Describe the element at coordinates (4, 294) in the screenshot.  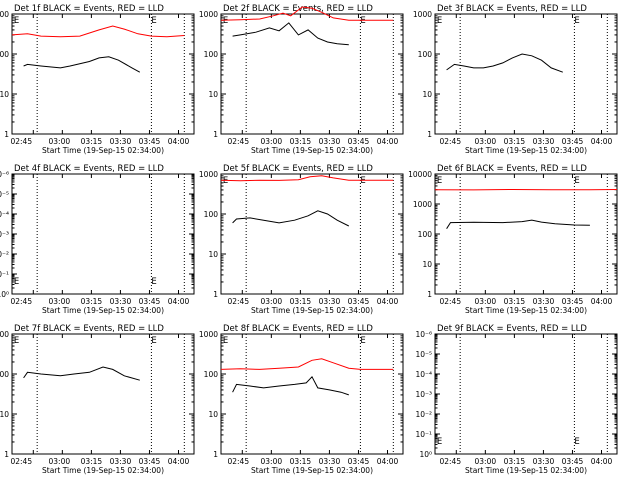
I see `y-tick-label: 10⁰` at that location.